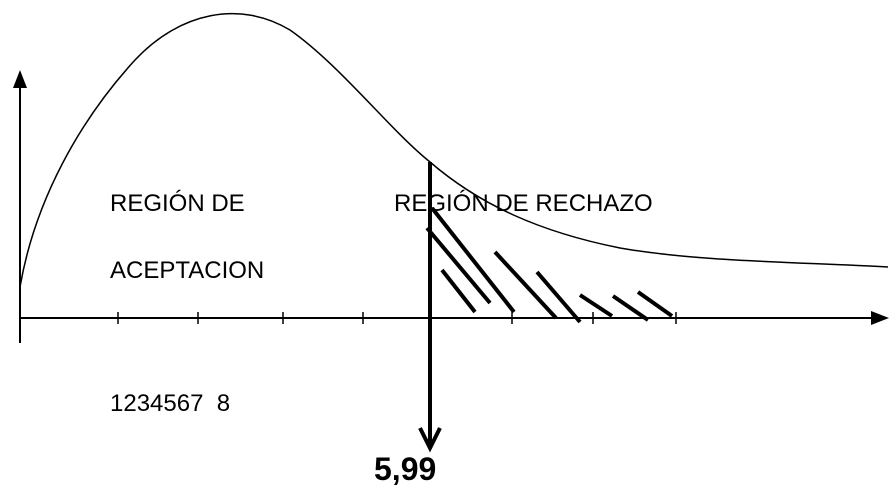 This screenshot has width=891, height=487. What do you see at coordinates (405, 469) in the screenshot?
I see `critical-value-label: 5,99` at bounding box center [405, 469].